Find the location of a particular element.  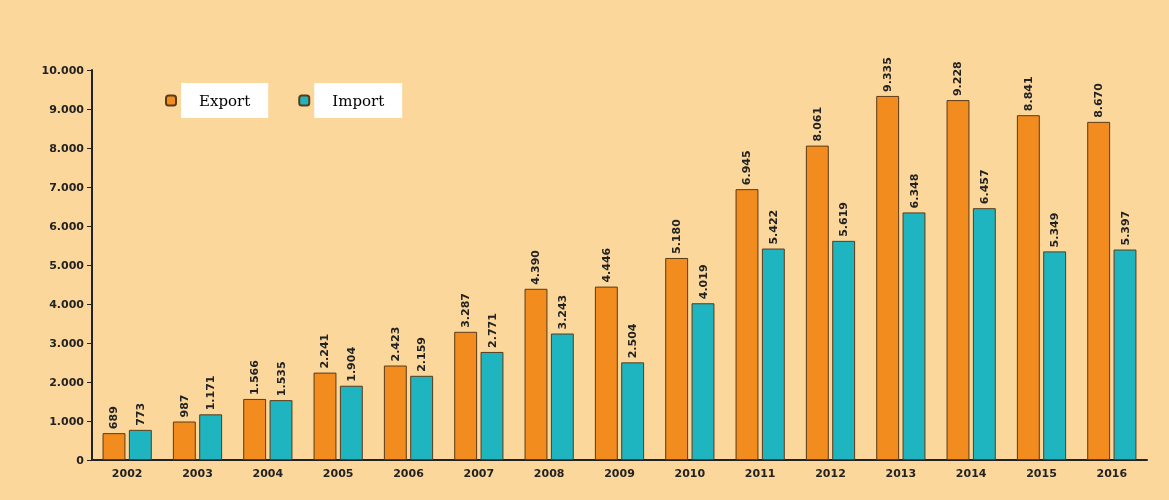

y-tick-label: 5.000 is located at coordinates (67, 265).